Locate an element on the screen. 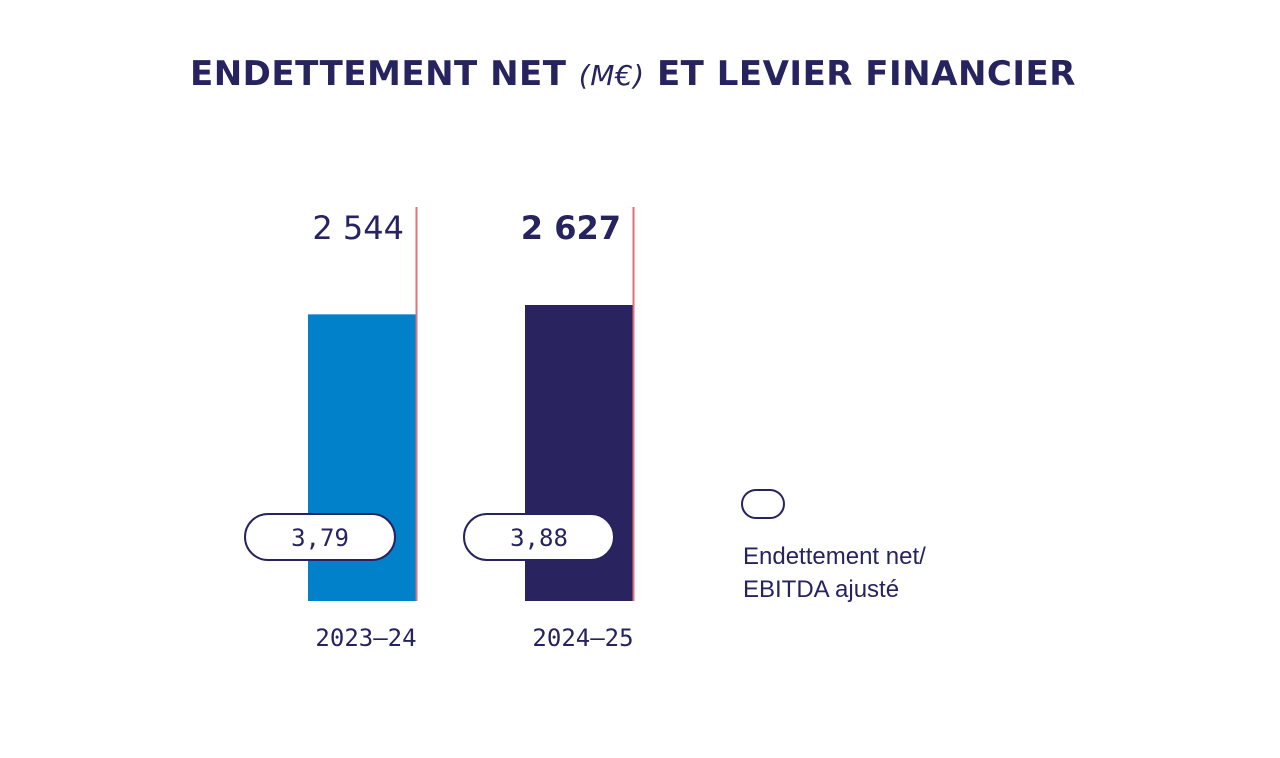 The width and height of the screenshot is (1280, 758). chart-title: ENDETTEMENT NET (M€) ET LEVIER FINANCIER is located at coordinates (633, 74).